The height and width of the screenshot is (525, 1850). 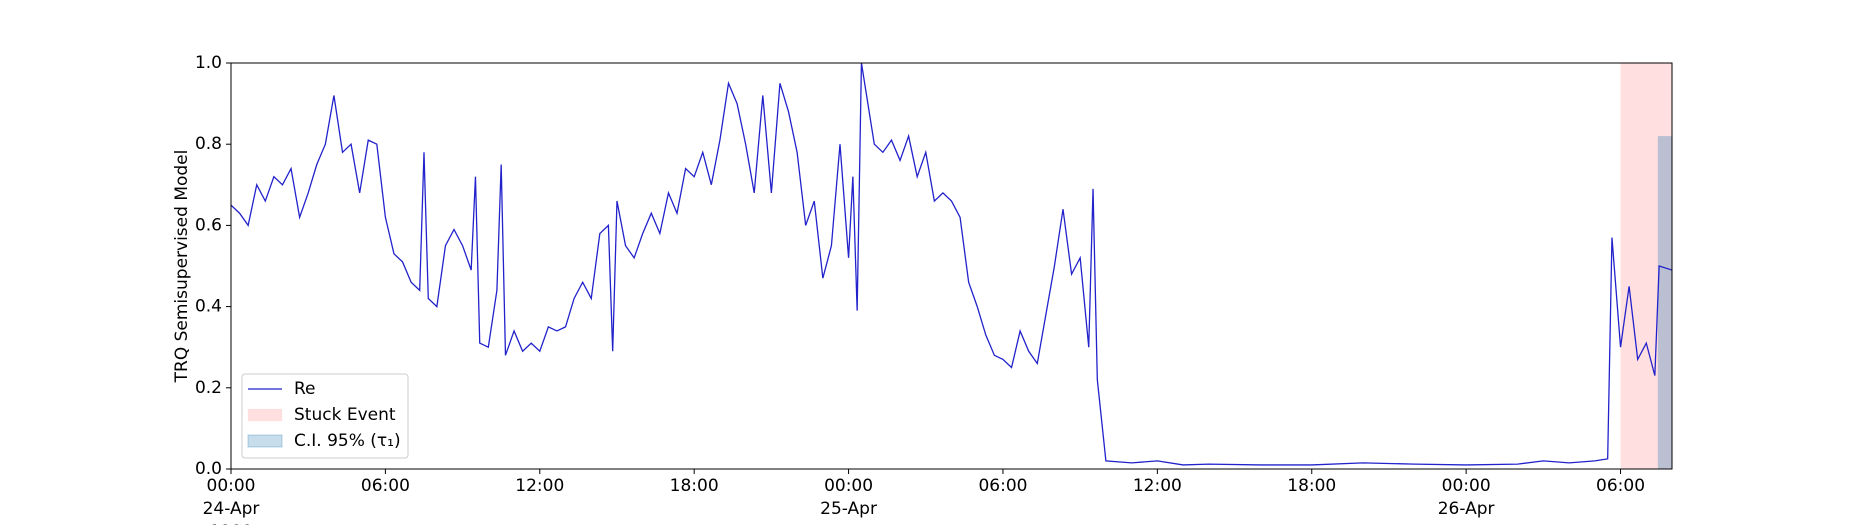 What do you see at coordinates (208, 63) in the screenshot?
I see `y-tick-label: 1.0` at bounding box center [208, 63].